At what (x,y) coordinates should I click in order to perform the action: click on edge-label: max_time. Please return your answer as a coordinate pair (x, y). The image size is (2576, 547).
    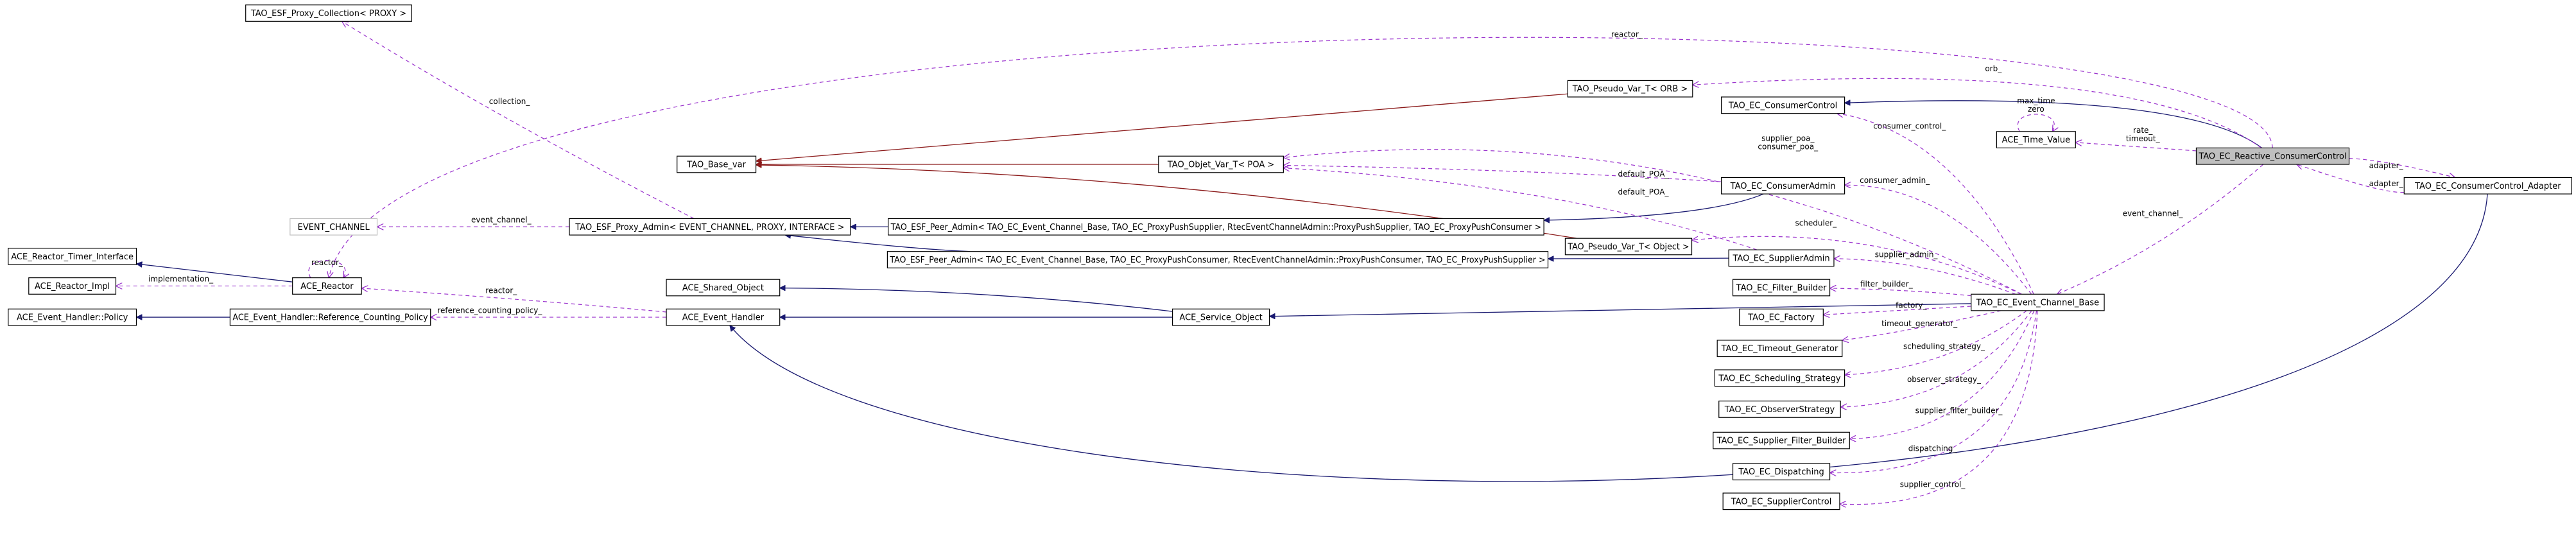
    Looking at the image, I should click on (2036, 100).